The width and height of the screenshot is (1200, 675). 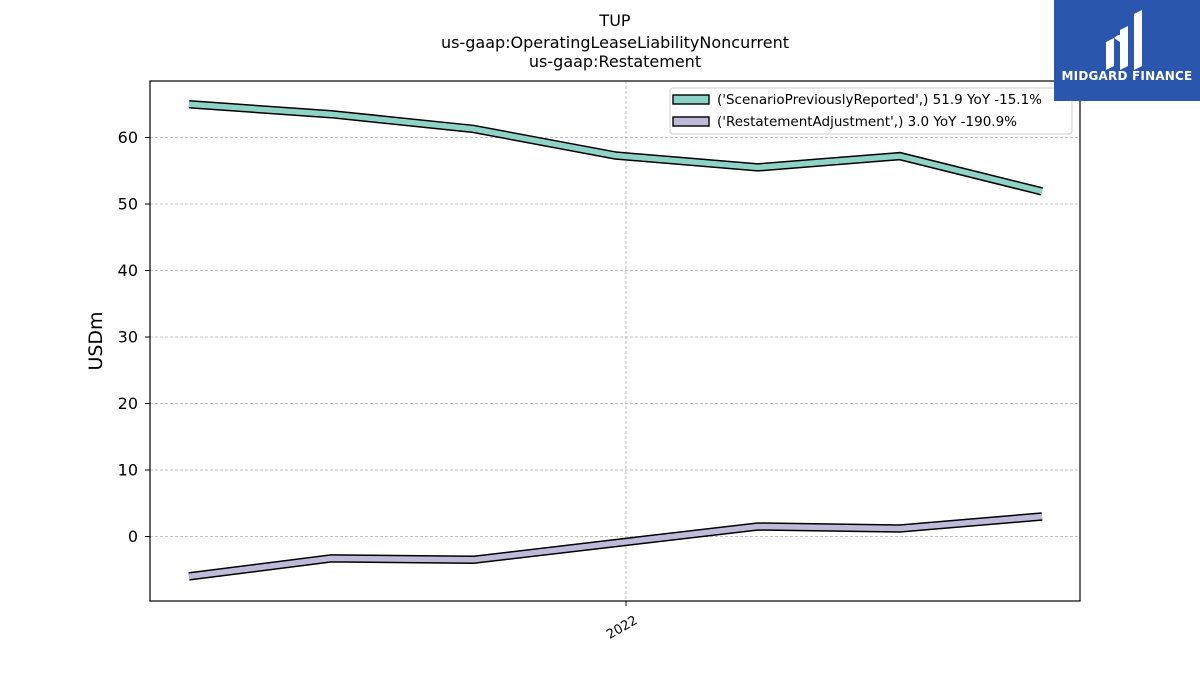 I want to click on y-tick-label: 30, so click(x=128, y=337).